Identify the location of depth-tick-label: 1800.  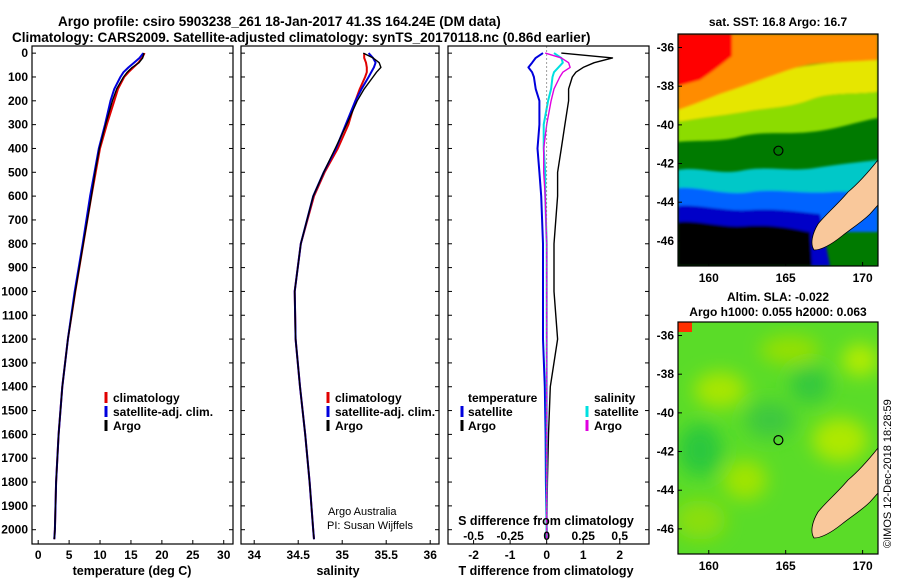
(14, 482).